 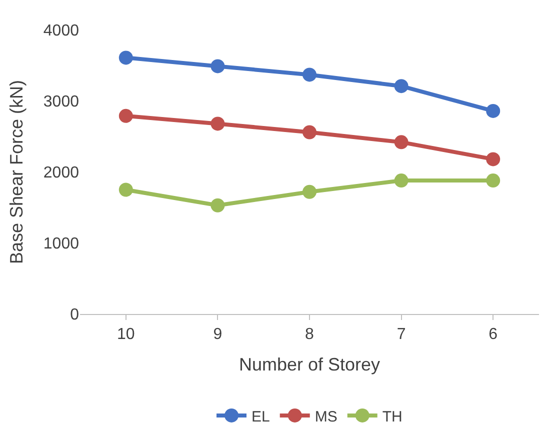 I want to click on y-tick-label: 1000, so click(x=61, y=244).